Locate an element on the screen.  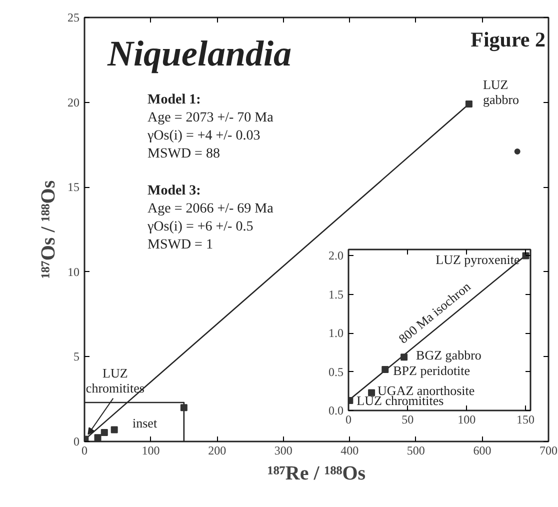
x-tick-label: 150 is located at coordinates (525, 419).